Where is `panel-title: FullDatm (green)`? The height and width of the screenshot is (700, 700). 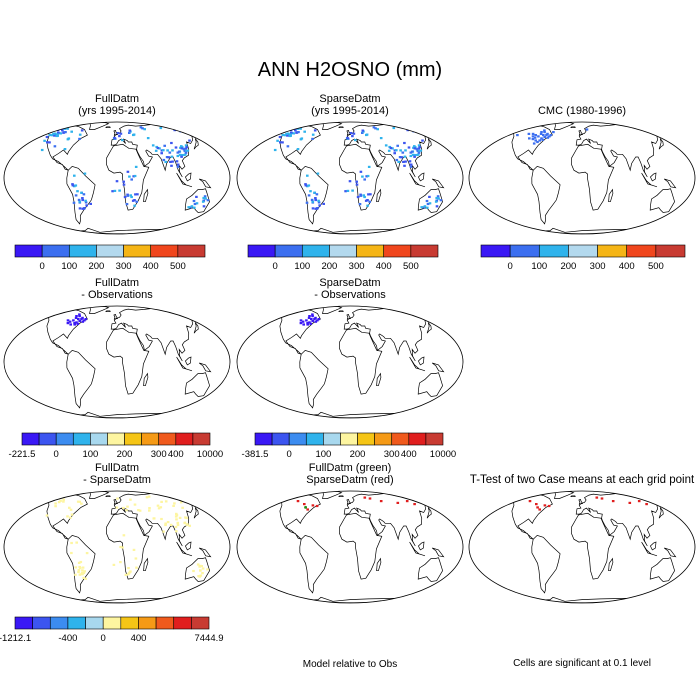
panel-title: FullDatm (green) is located at coordinates (350, 468).